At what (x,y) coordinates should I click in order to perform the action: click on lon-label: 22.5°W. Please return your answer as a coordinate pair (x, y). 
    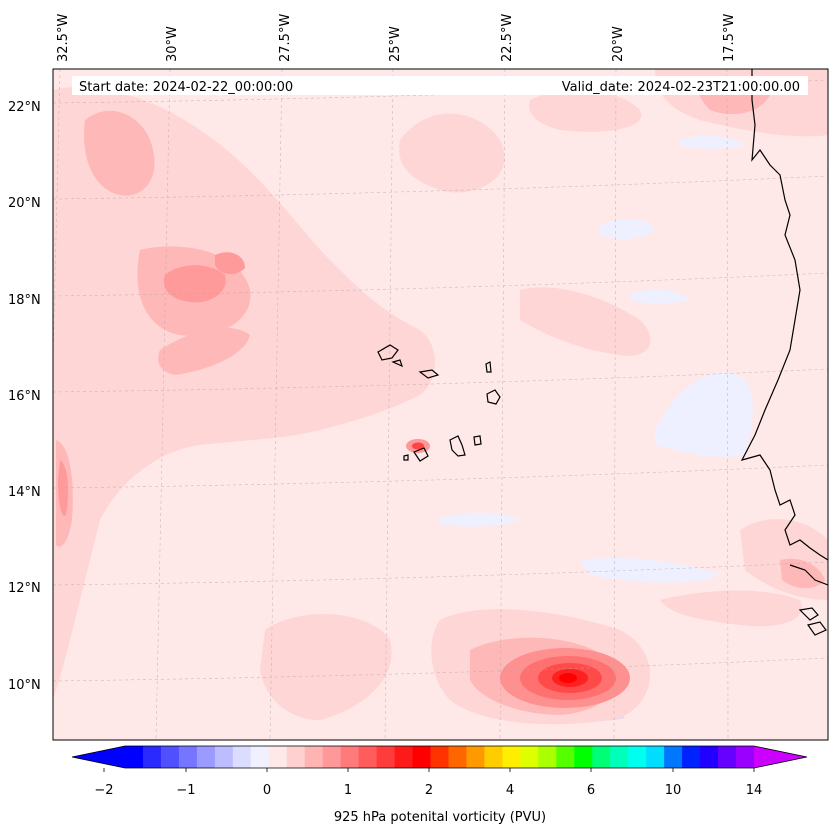
    Looking at the image, I should click on (507, 38).